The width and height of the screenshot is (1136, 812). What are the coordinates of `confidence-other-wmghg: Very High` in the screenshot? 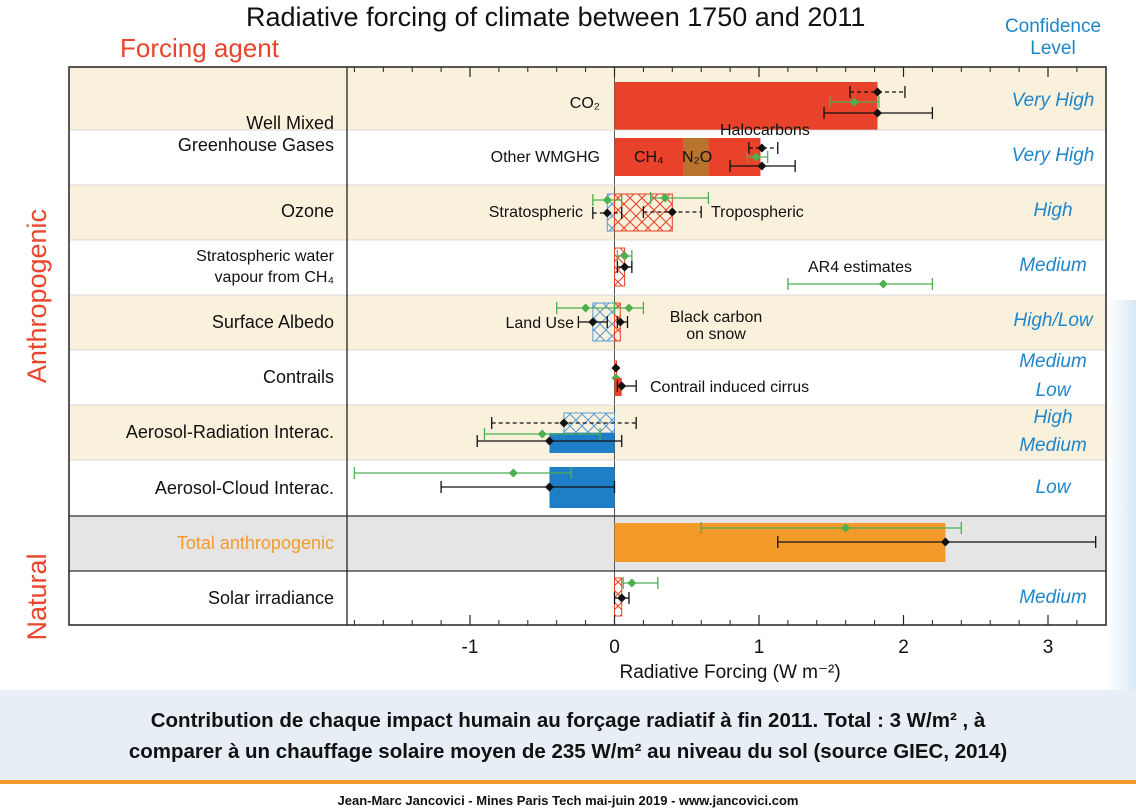 It's located at (1053, 155).